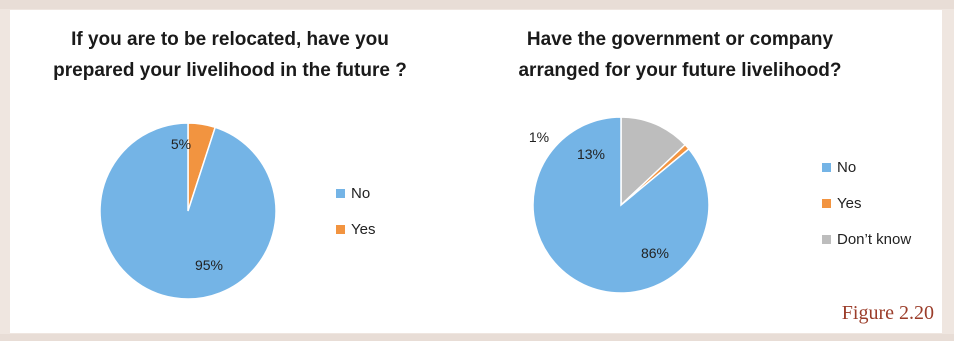  I want to click on pie-2-slice-don-t-know, so click(653, 161).